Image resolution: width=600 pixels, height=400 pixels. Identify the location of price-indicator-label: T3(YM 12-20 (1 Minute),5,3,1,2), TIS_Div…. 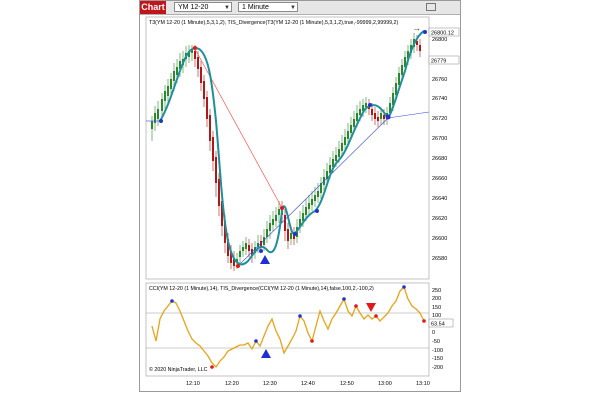
(274, 23).